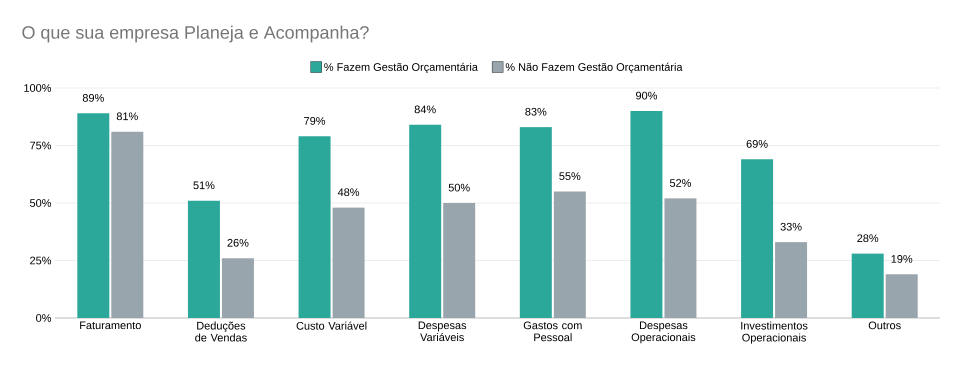 The height and width of the screenshot is (371, 959). I want to click on data-label: 69%, so click(757, 144).